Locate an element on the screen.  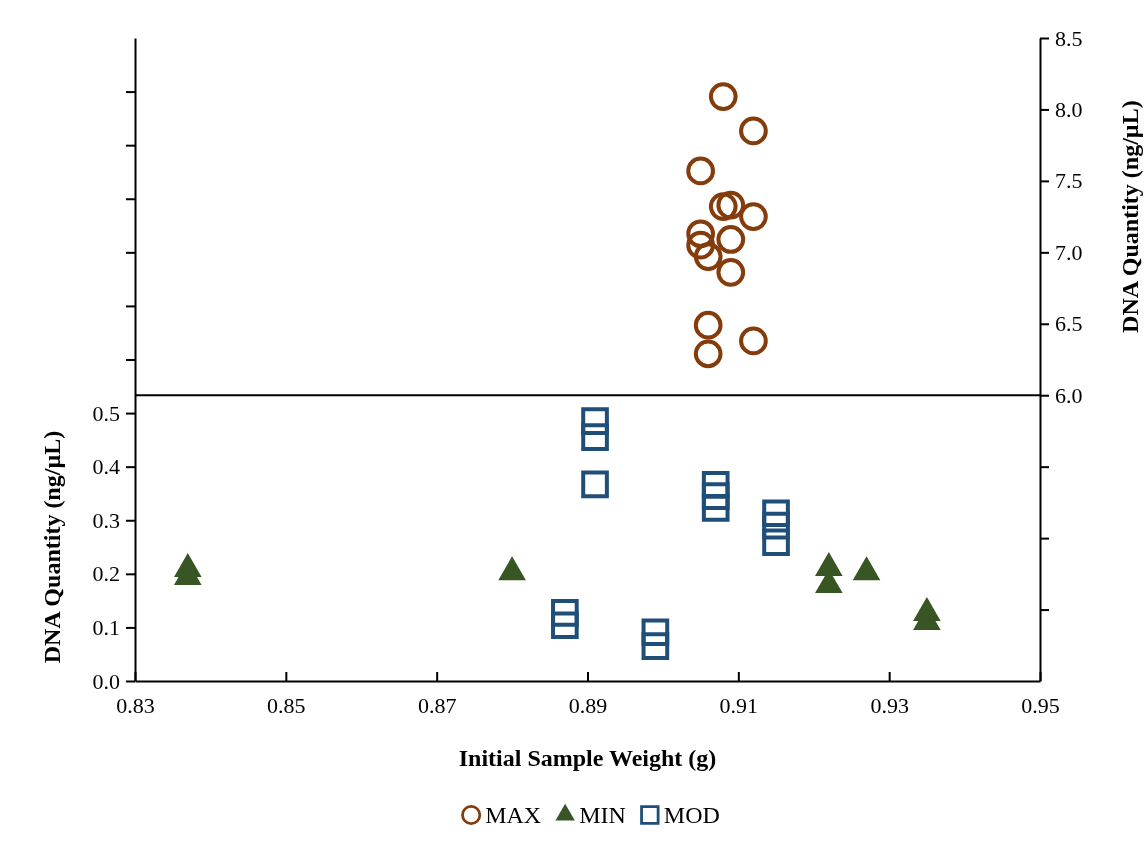
legend-label: MAX is located at coordinates (513, 815).